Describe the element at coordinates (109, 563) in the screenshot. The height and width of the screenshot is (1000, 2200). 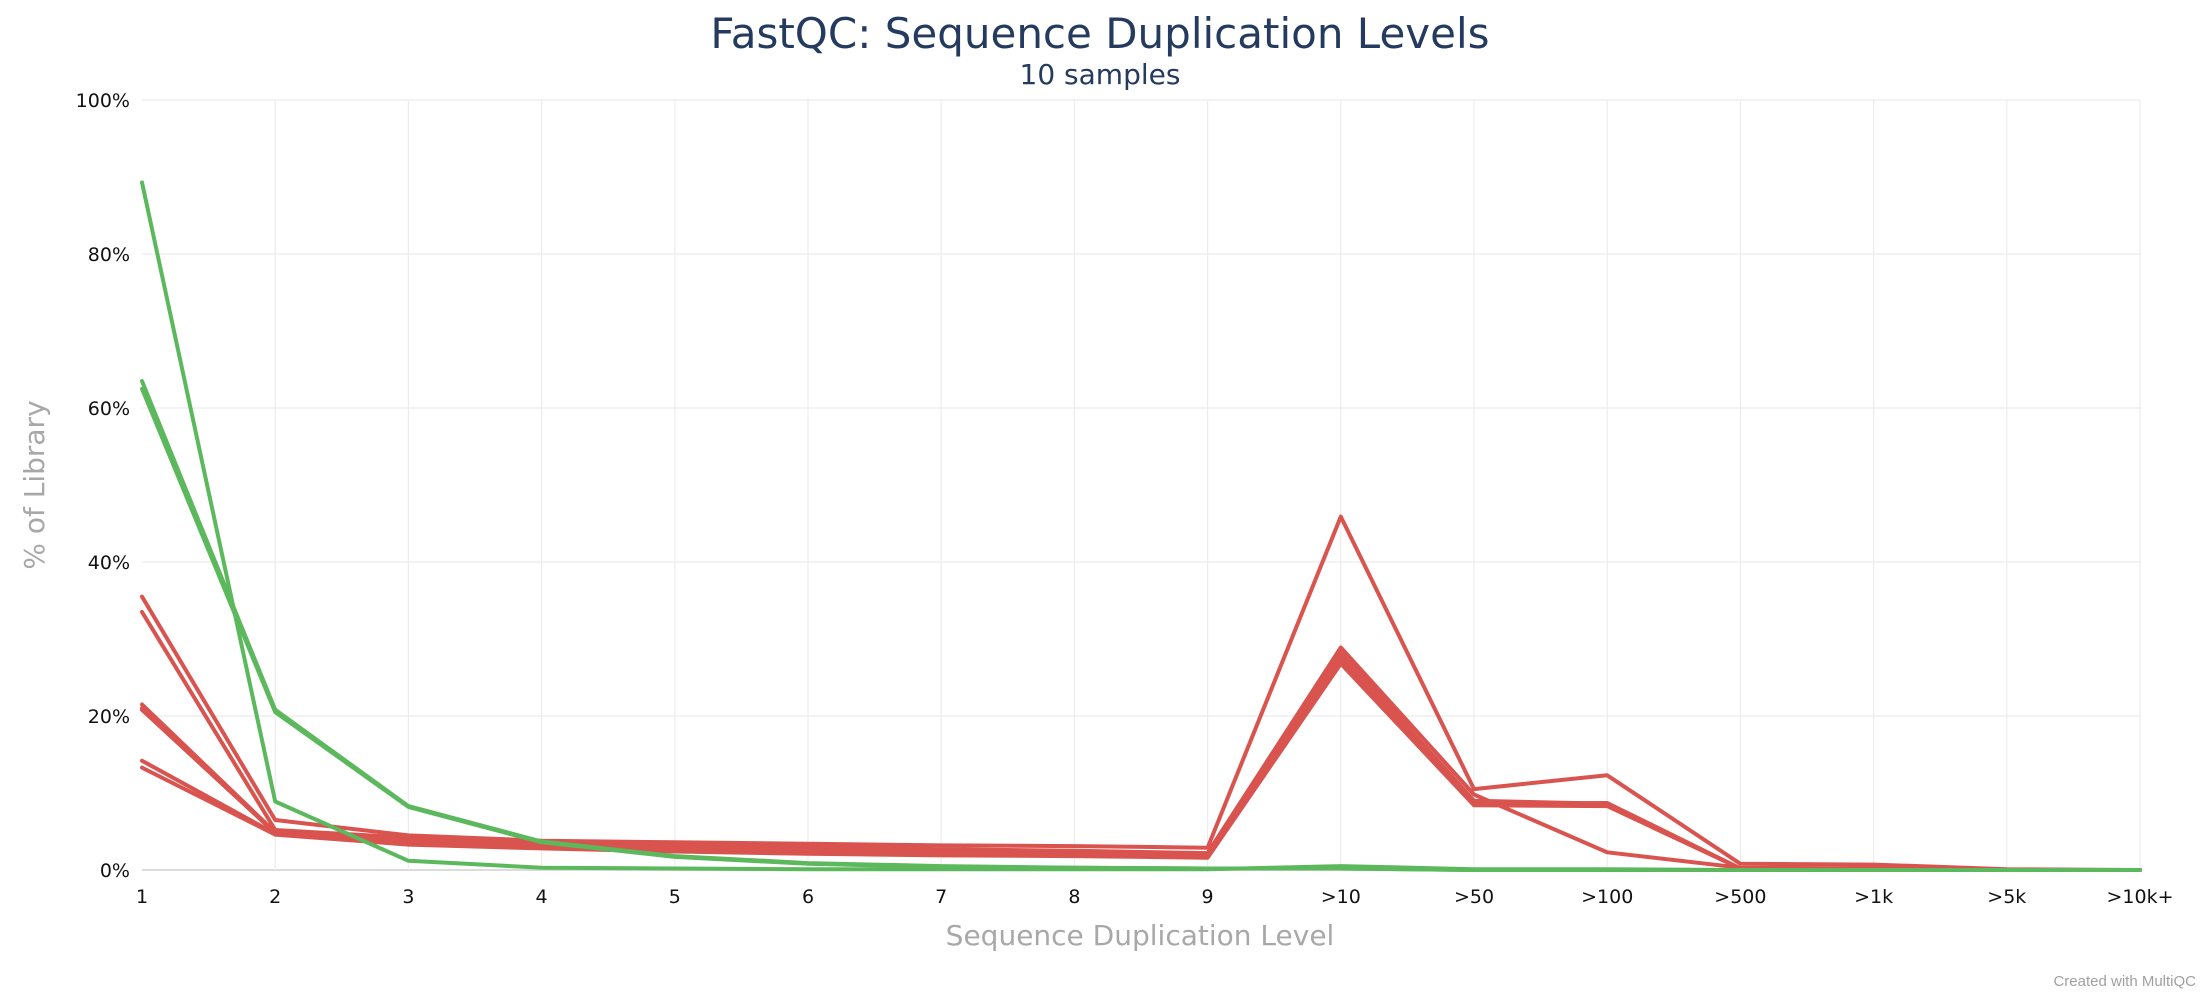
I see `y-tick-label: 40%` at that location.